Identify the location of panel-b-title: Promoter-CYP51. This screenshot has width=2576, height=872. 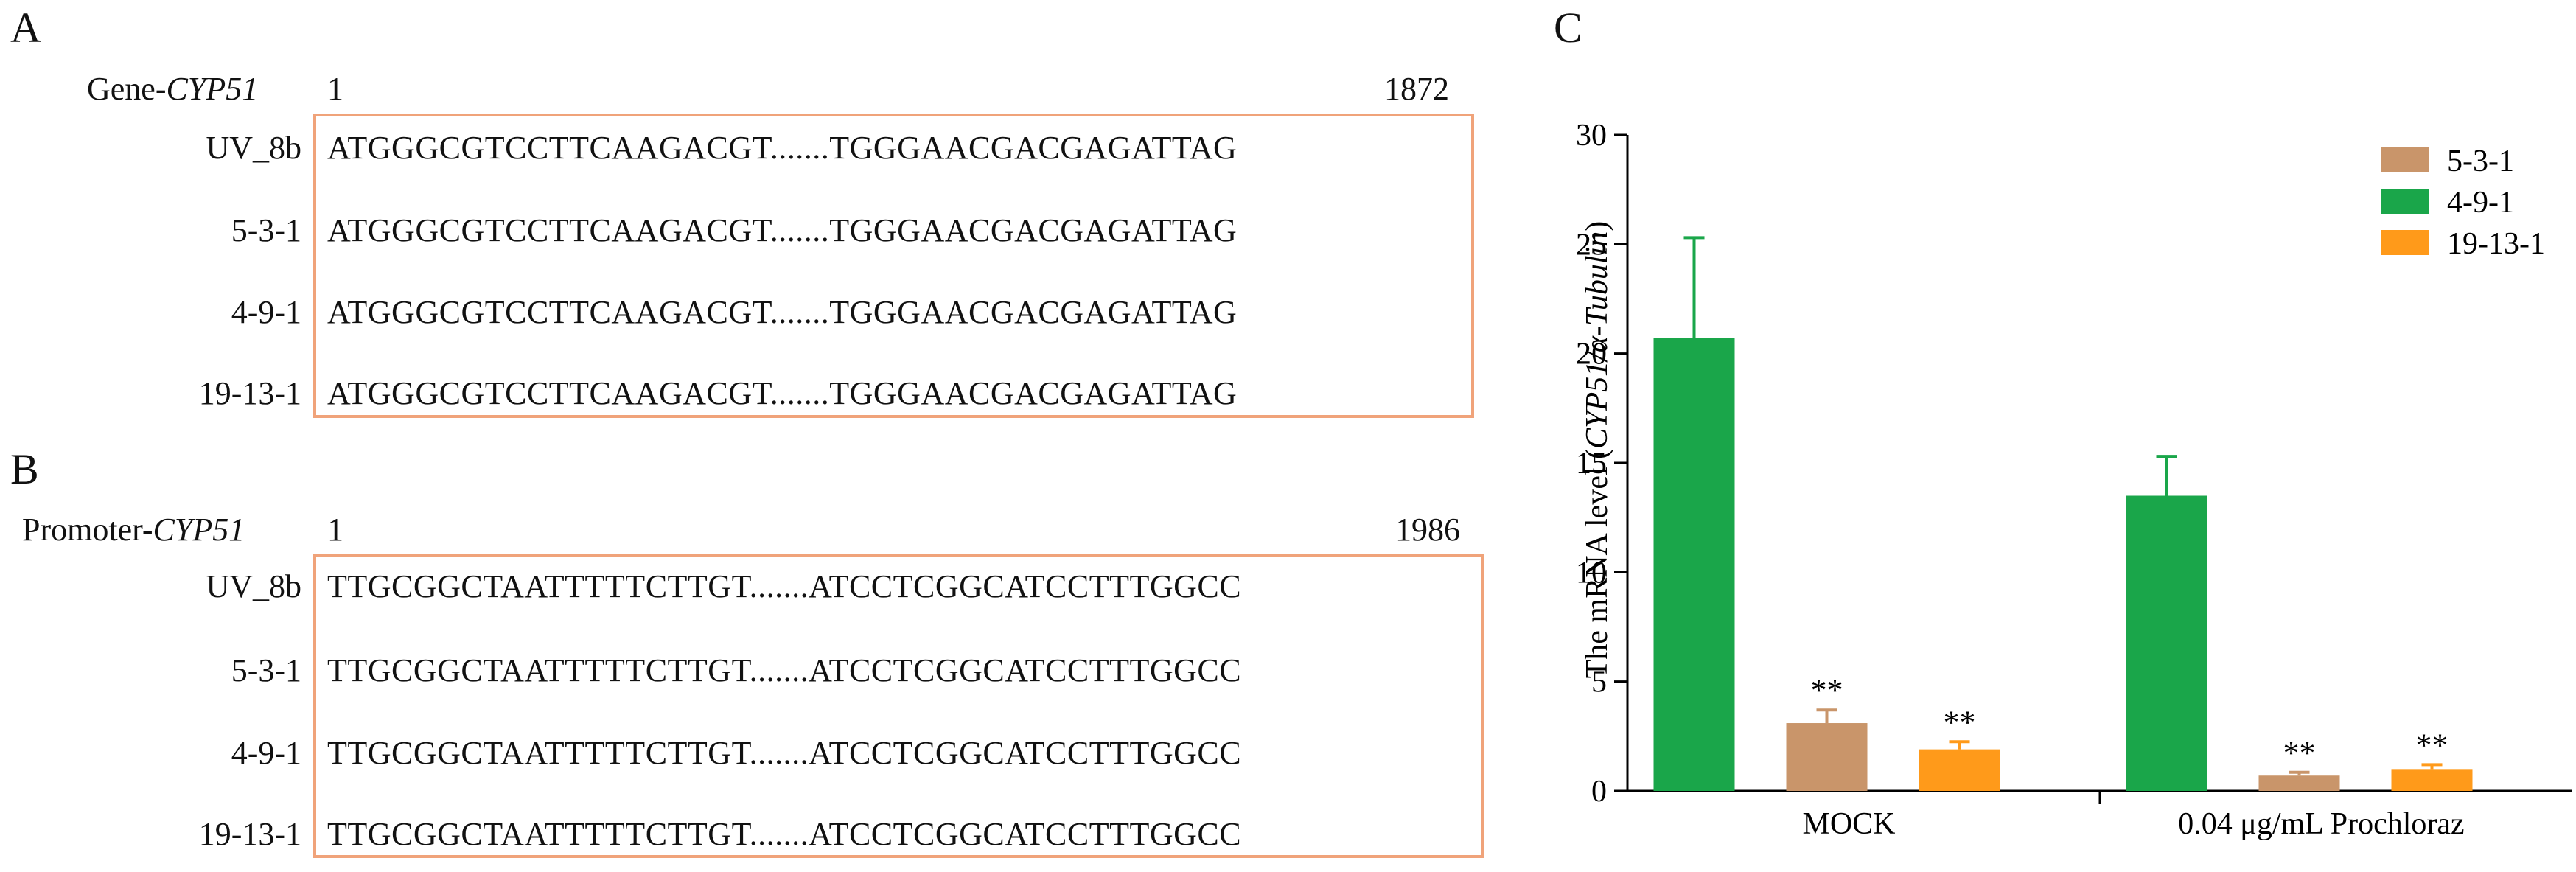
(133, 530).